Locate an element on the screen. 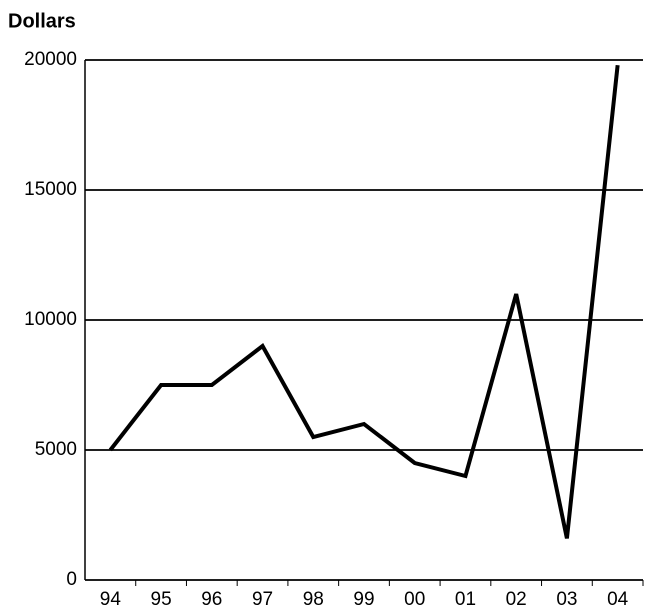 Image resolution: width=649 pixels, height=608 pixels. x-tick-label: 01 is located at coordinates (465, 598).